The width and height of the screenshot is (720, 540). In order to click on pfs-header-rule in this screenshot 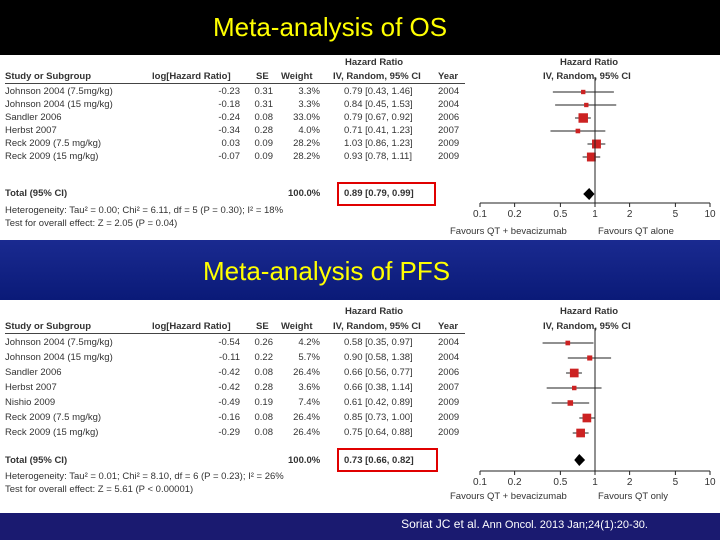, I will do `click(235, 333)`.